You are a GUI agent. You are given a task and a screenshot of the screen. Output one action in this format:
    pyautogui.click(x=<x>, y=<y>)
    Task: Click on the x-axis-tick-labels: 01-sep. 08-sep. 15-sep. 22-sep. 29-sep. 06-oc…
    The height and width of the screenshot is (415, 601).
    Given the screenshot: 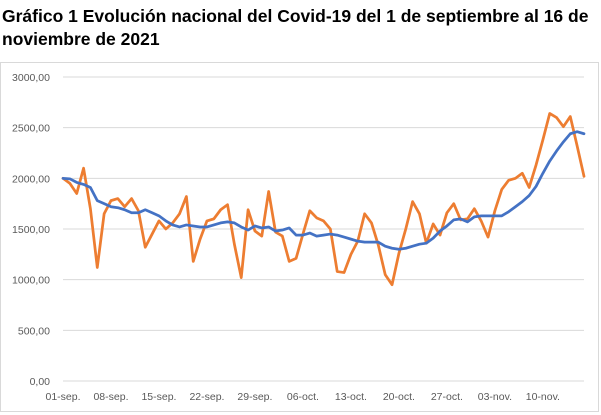 What is the action you would take?
    pyautogui.click(x=302, y=397)
    